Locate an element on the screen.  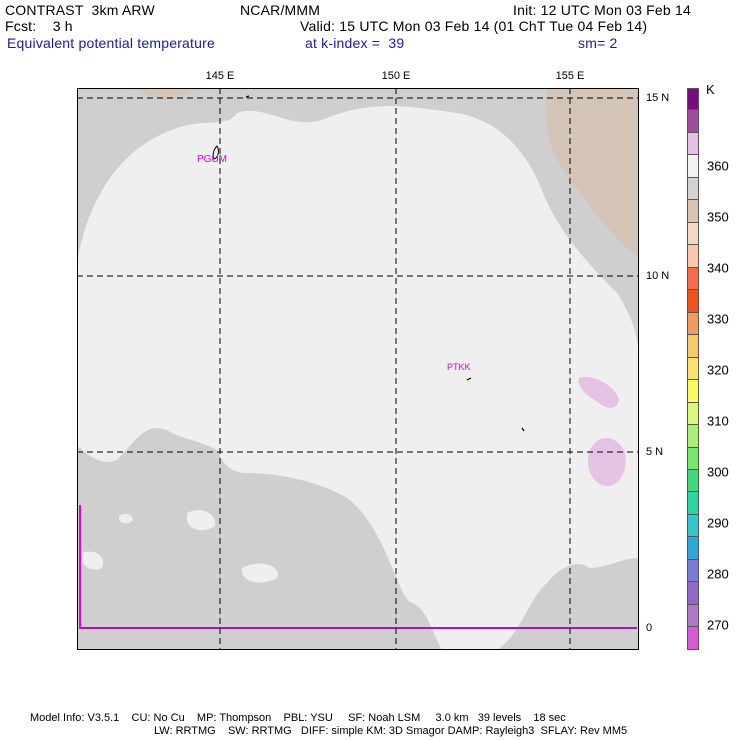
colorbar-unit: K is located at coordinates (710, 89).